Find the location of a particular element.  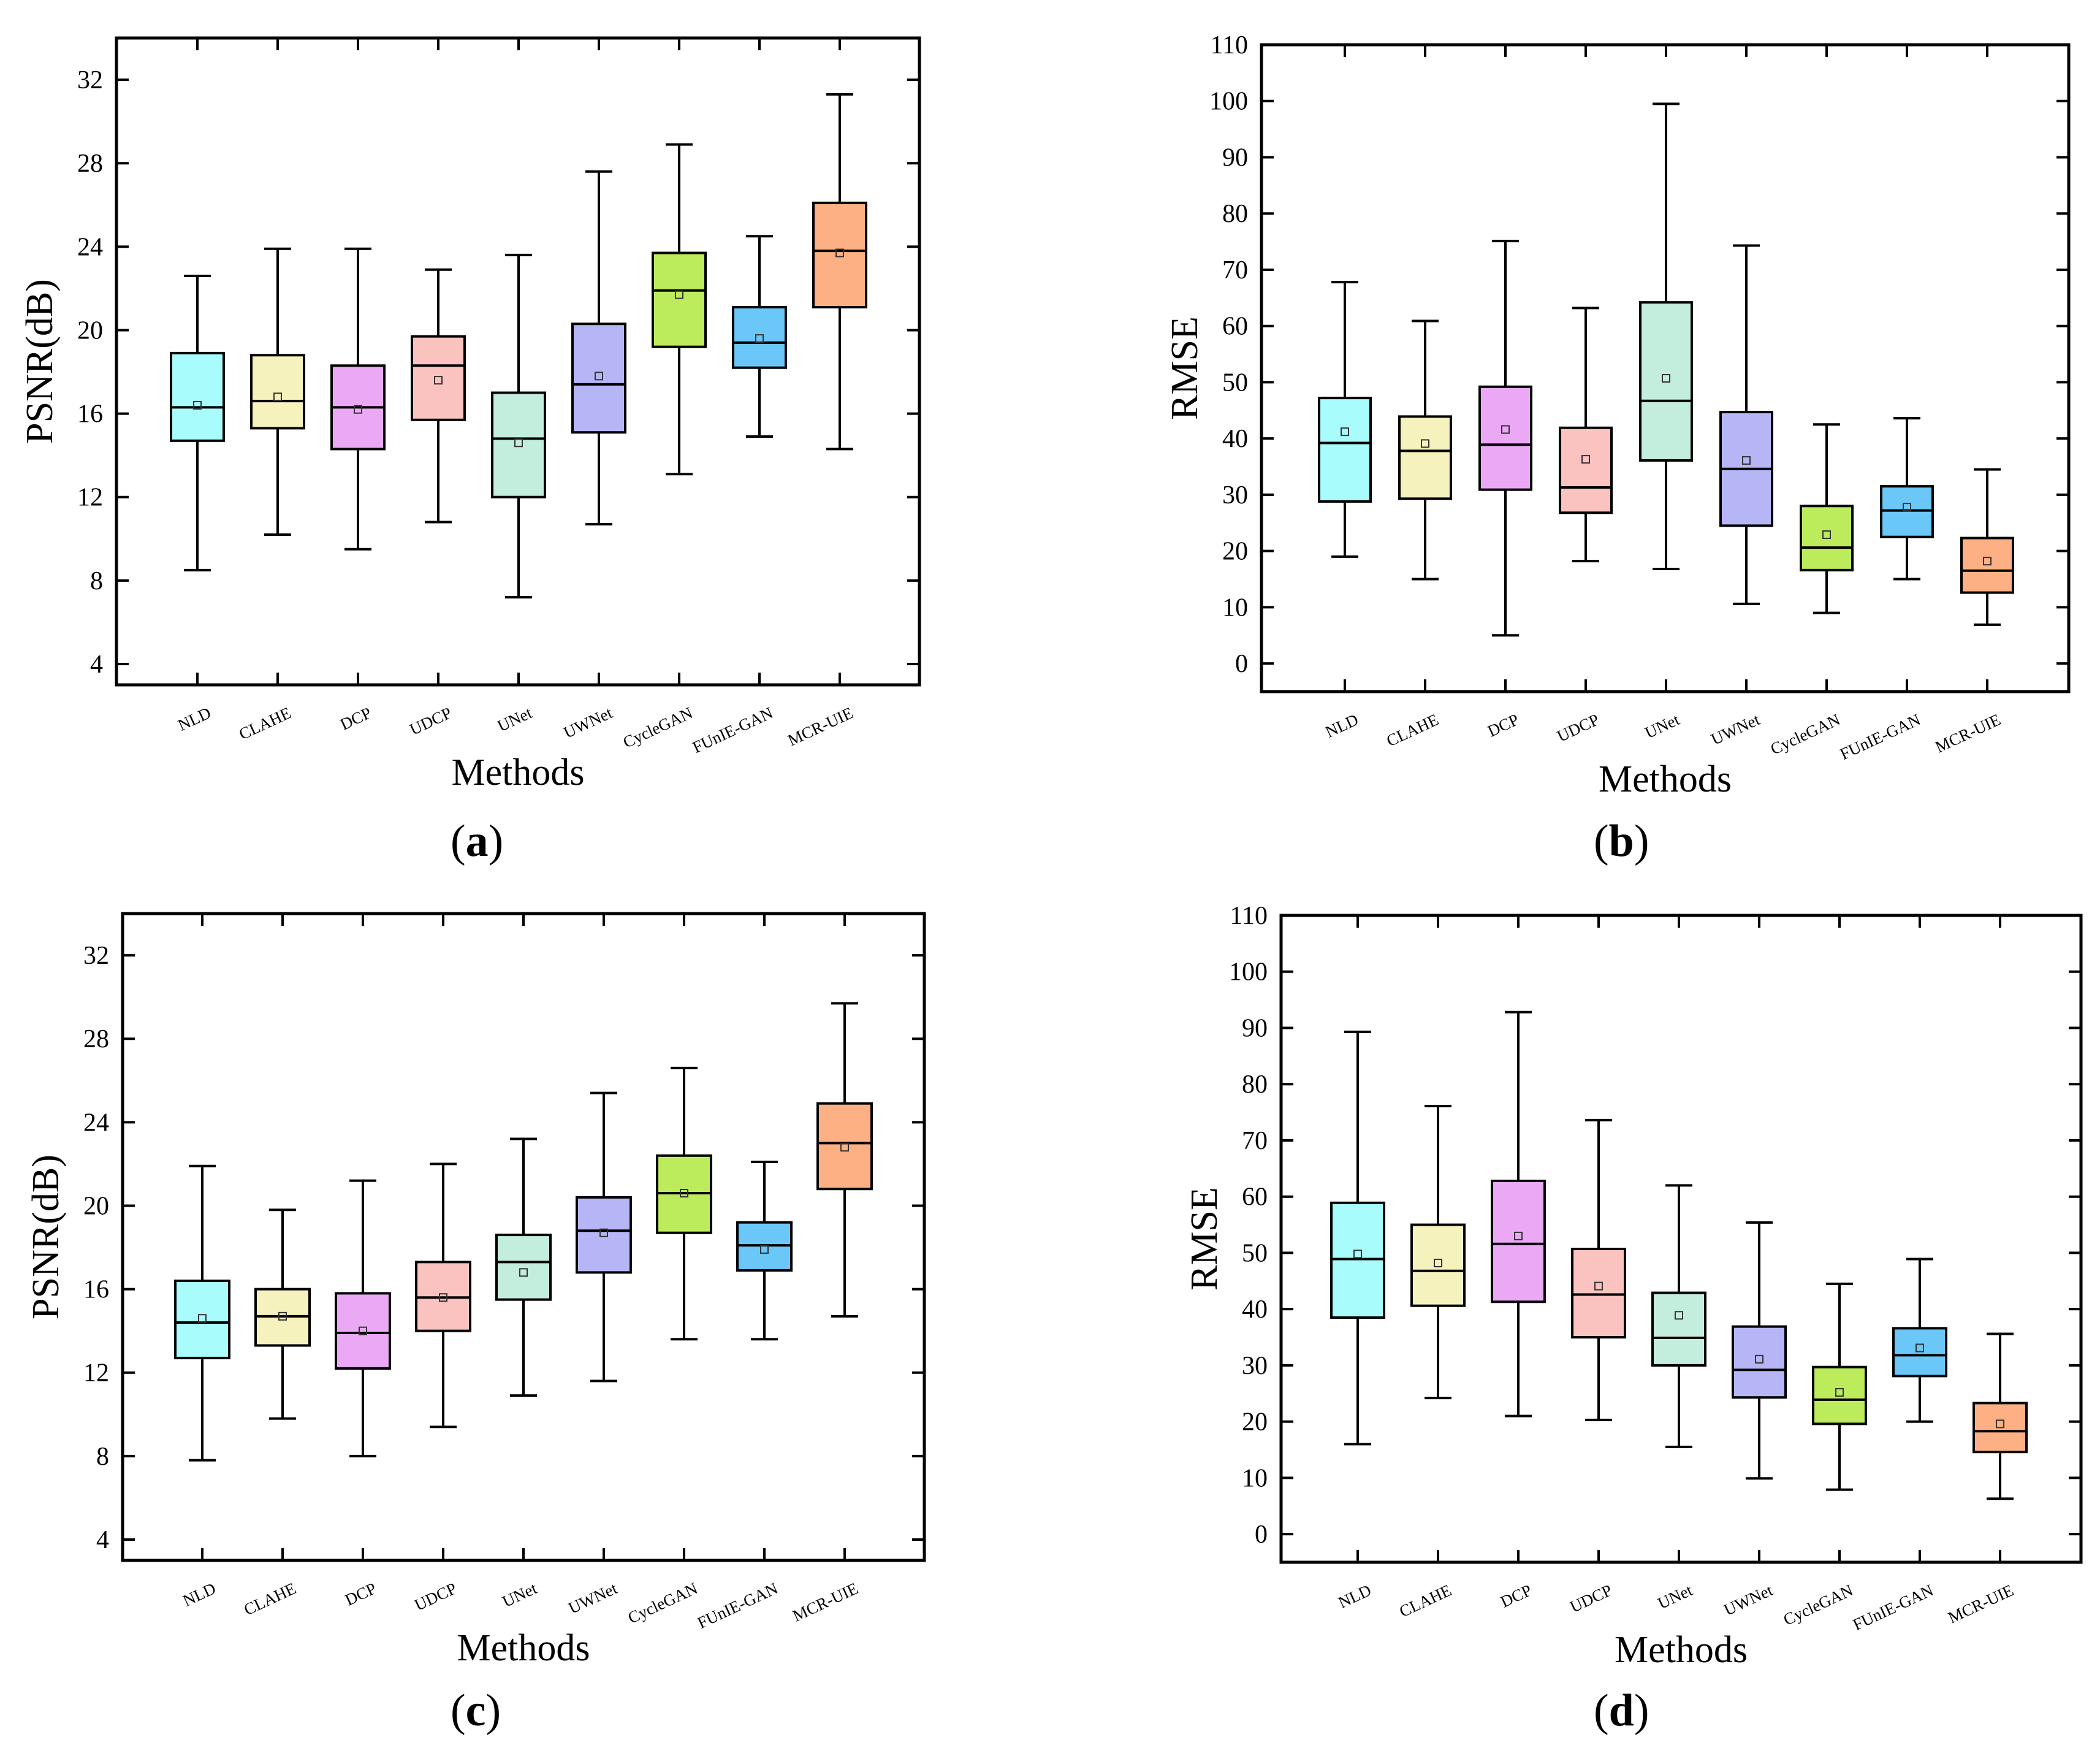

x-tick-label: UDCP is located at coordinates (436, 1596).